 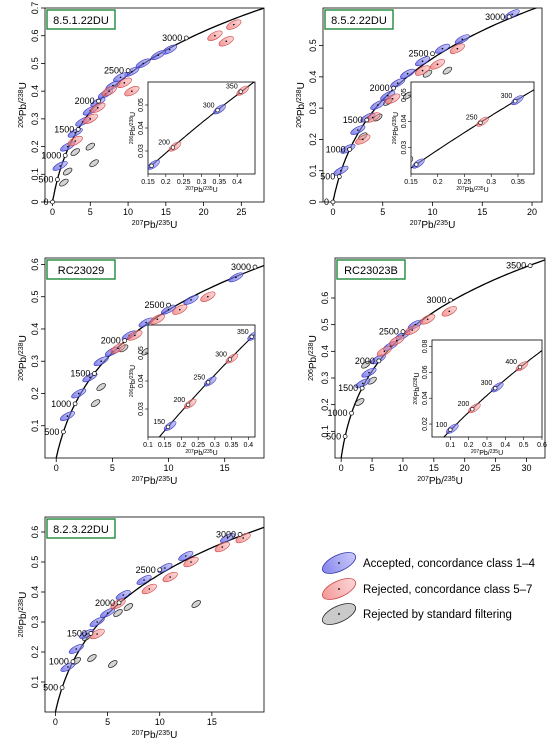 What do you see at coordinates (204, 383) in the screenshot?
I see `inset-area: 150 200 250 300 350` at bounding box center [204, 383].